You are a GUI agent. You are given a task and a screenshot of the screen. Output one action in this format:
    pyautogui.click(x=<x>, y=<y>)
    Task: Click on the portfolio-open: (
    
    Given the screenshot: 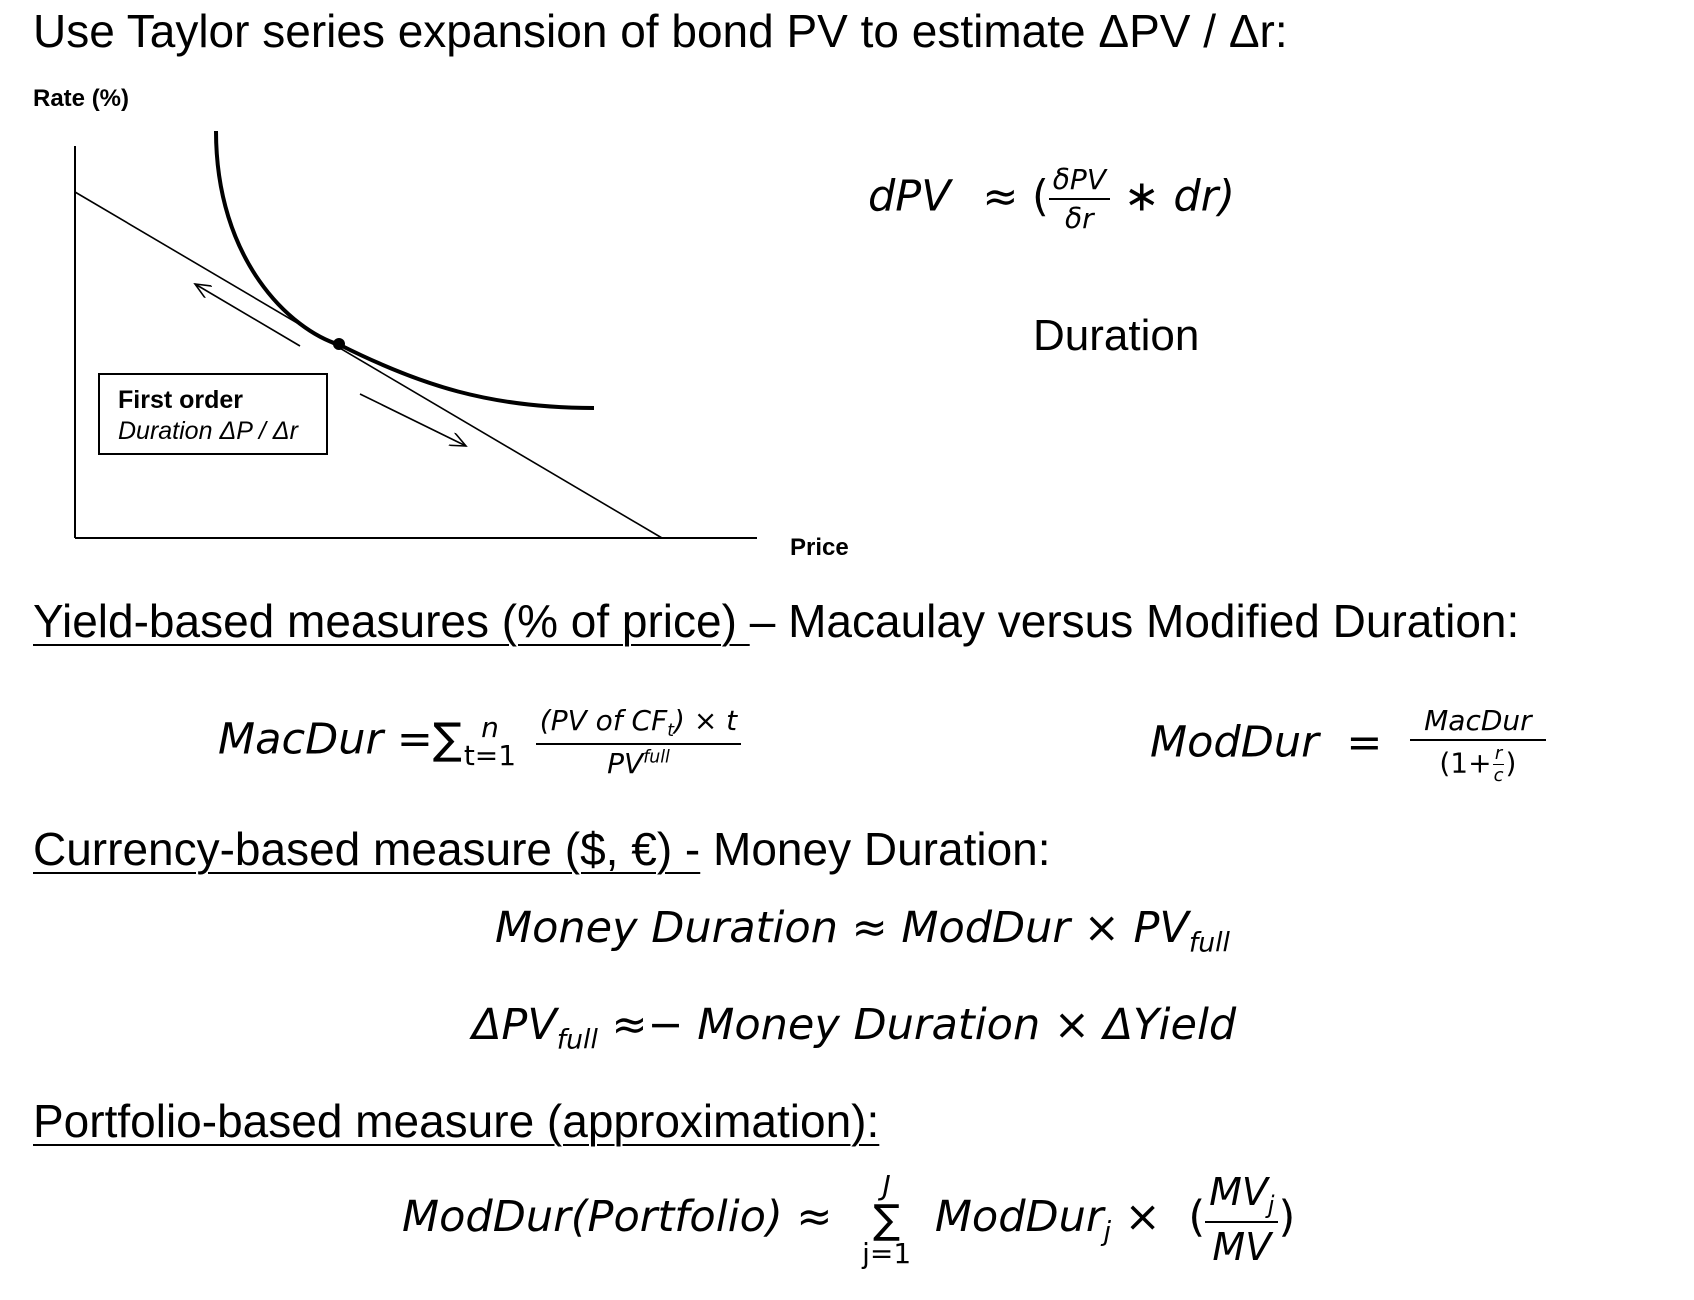 What is the action you would take?
    pyautogui.click(x=1197, y=1217)
    